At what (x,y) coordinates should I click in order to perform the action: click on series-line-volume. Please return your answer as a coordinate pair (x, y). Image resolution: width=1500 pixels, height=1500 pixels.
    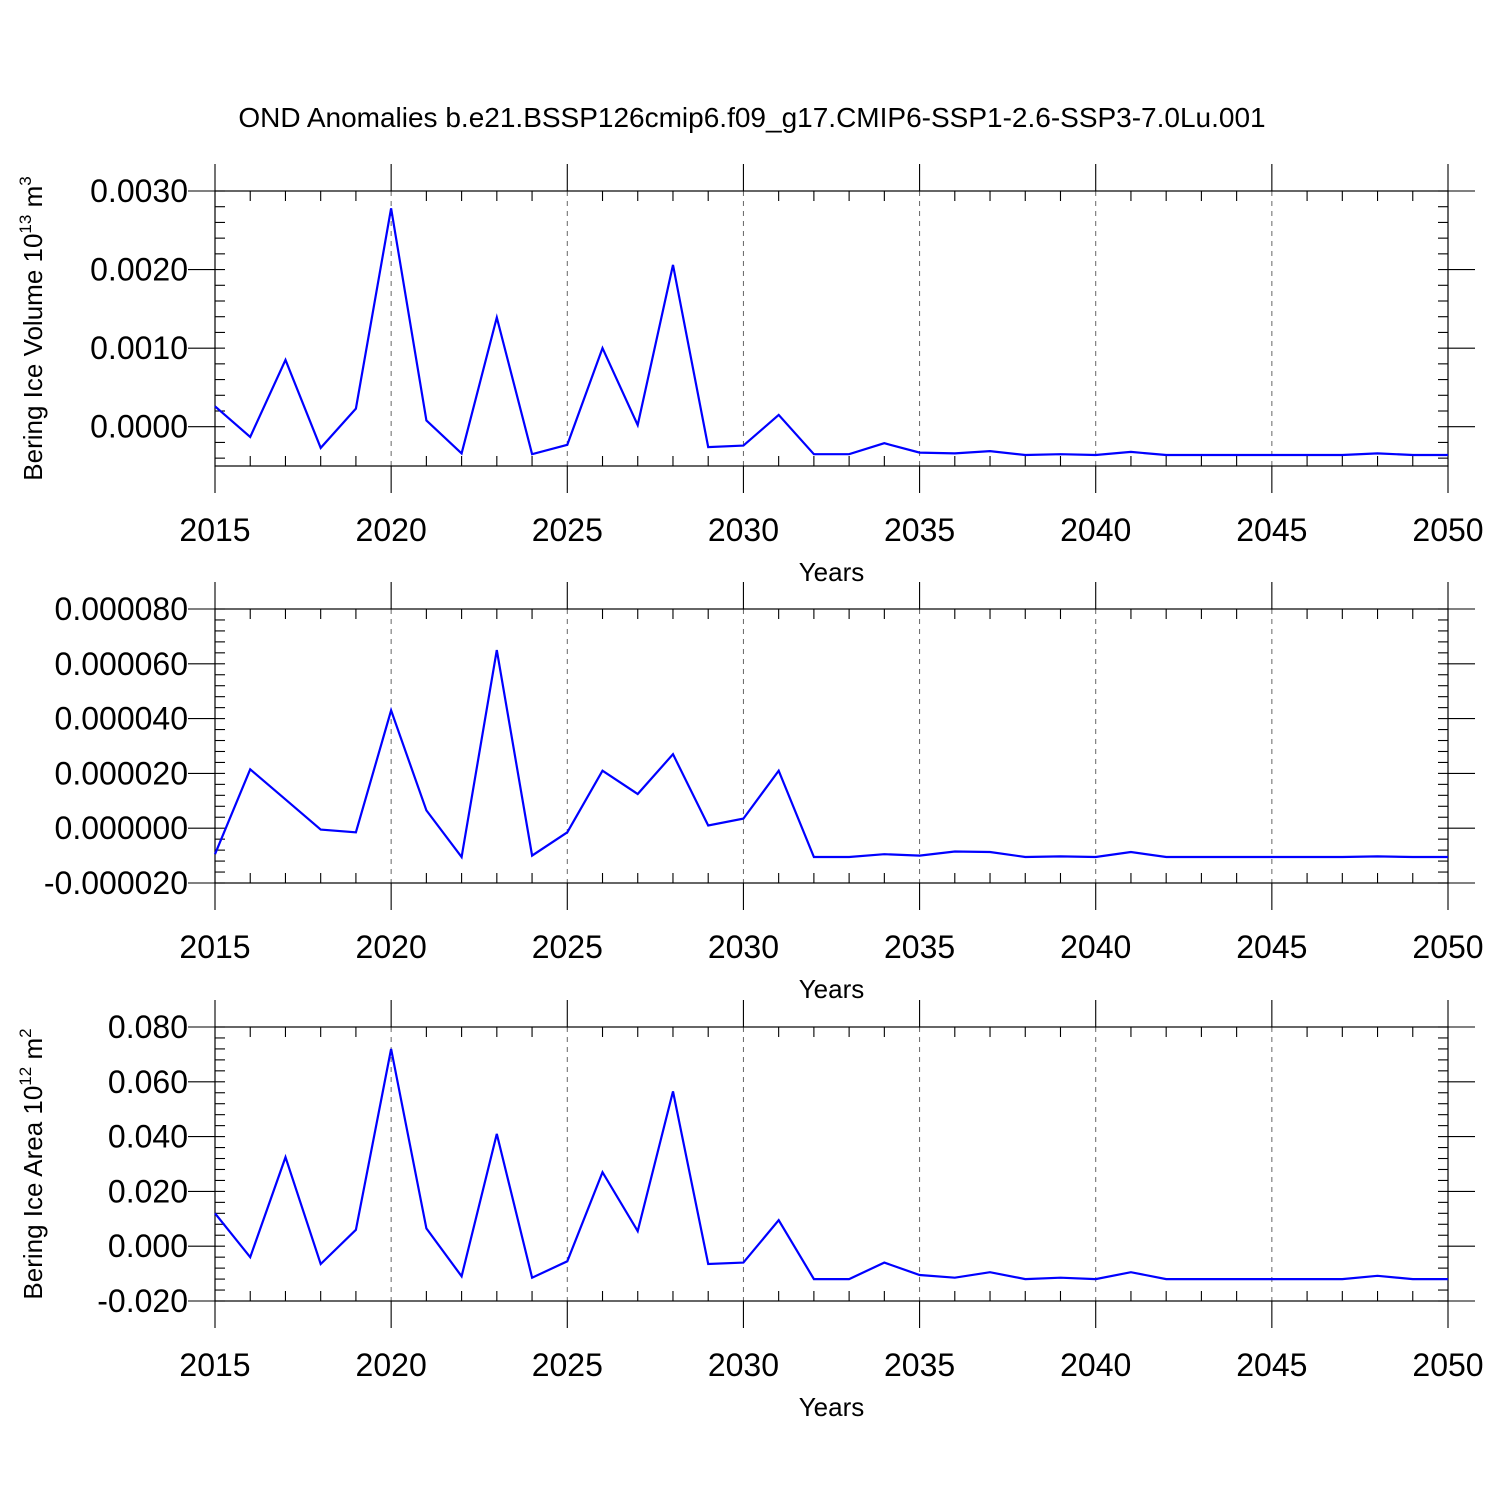
    Looking at the image, I should click on (831, 332).